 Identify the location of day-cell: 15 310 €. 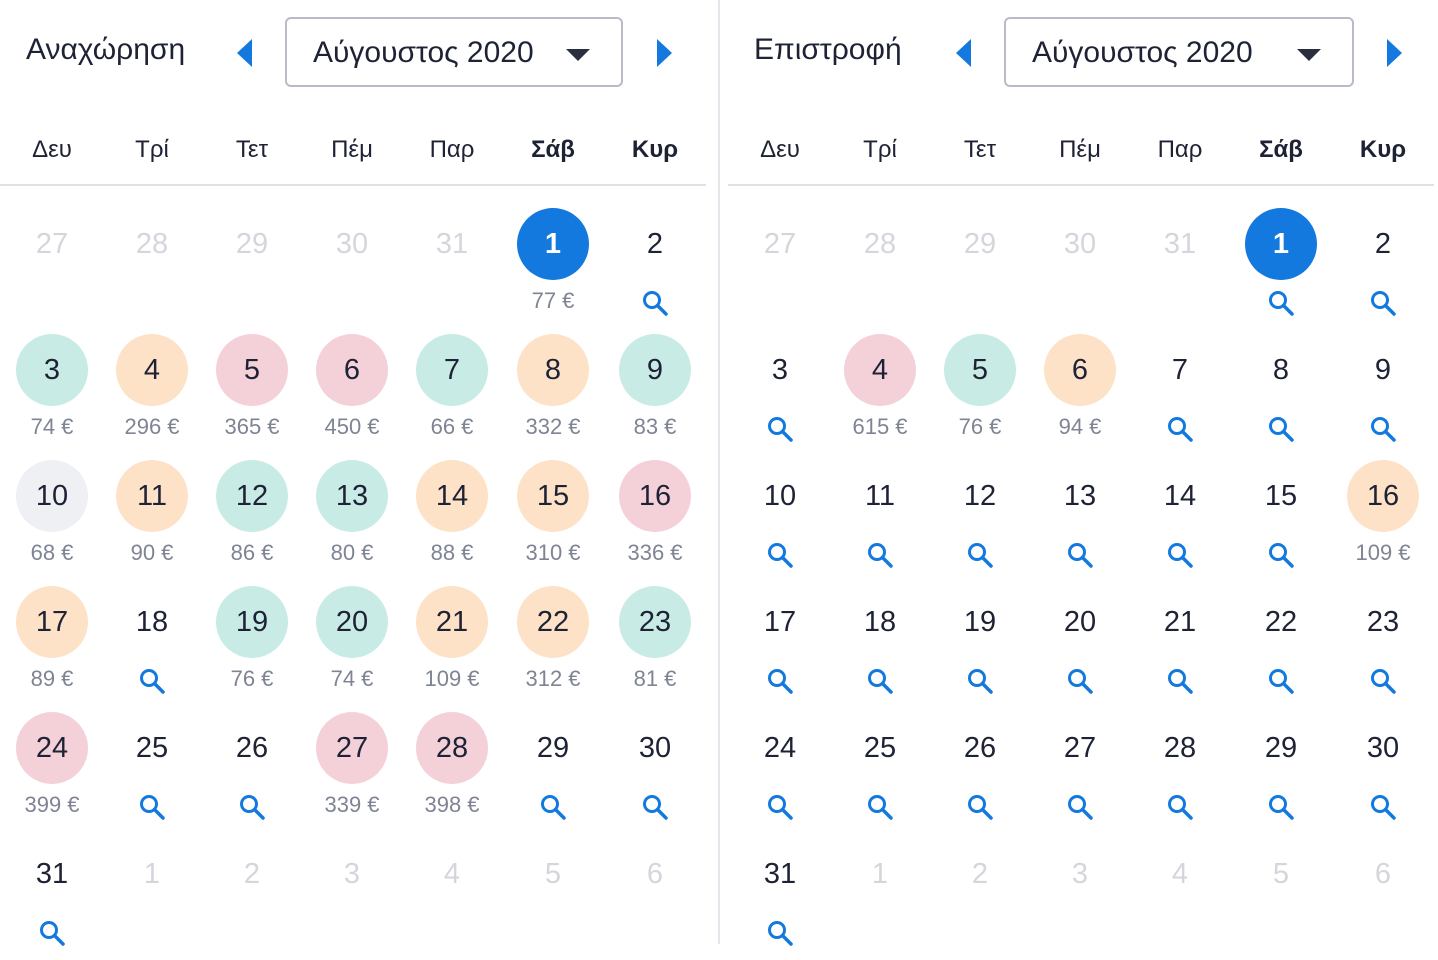
(553, 513).